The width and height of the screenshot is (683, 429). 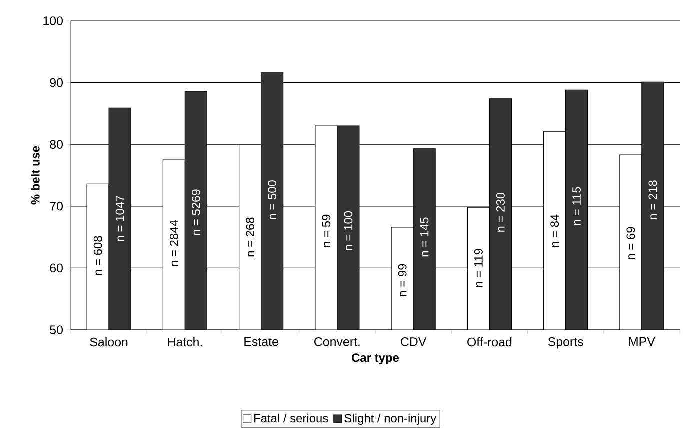 I want to click on legend-label: Fatal / serious, so click(x=291, y=418).